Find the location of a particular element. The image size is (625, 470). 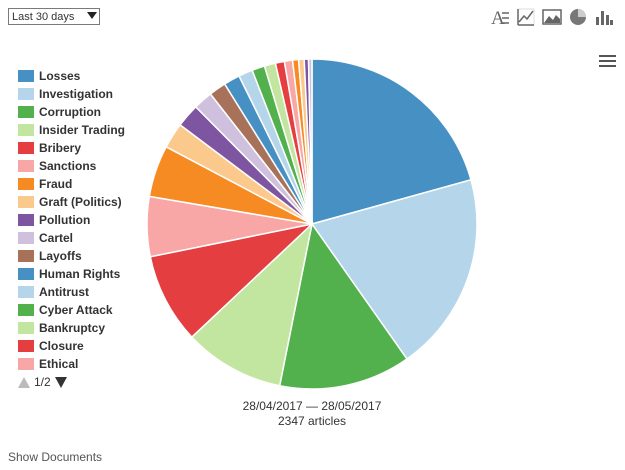

svg-text: A is located at coordinates (498, 17).